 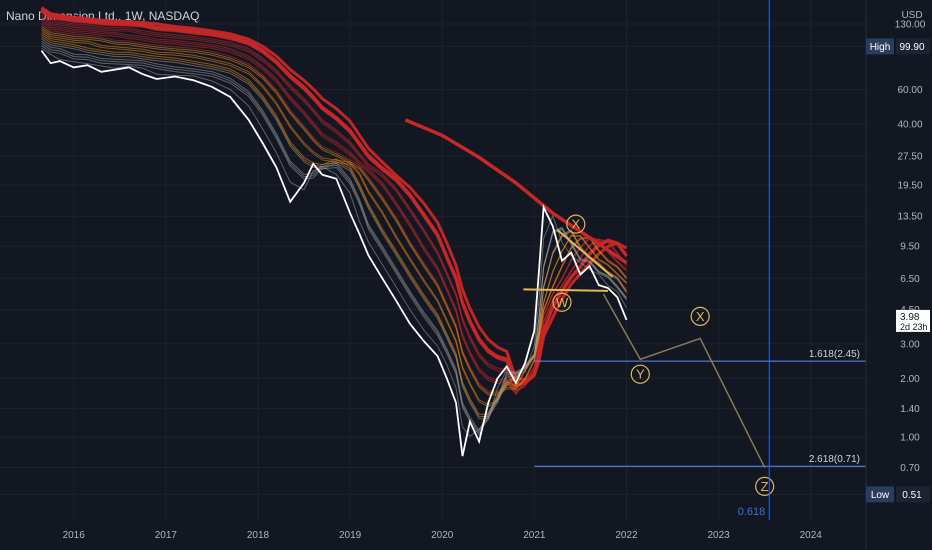 I want to click on y-tick-label: 60.00, so click(x=909, y=90).